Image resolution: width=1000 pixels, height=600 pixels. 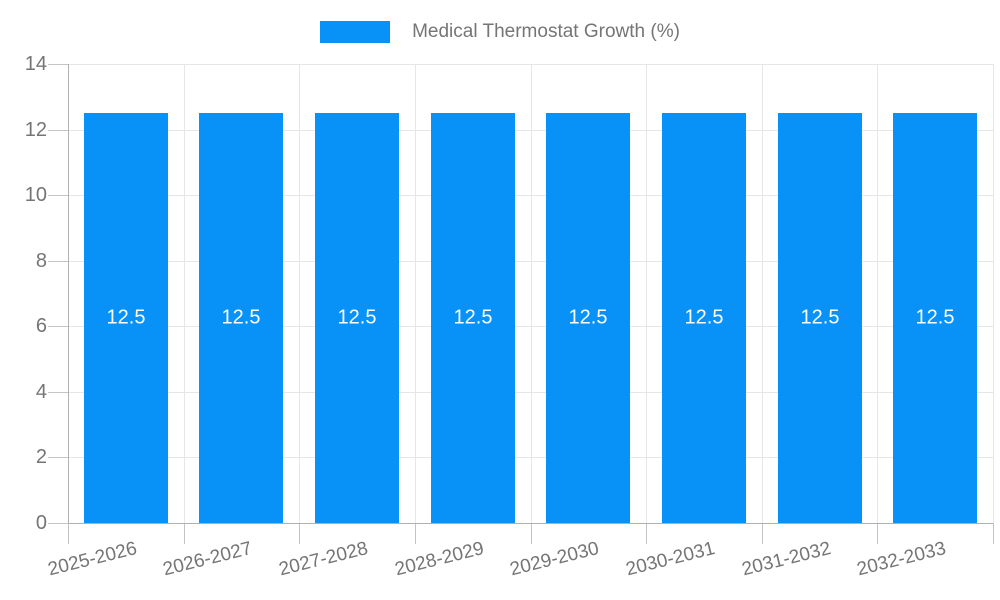 I want to click on x-axis-label: 2029-2030, so click(x=555, y=559).